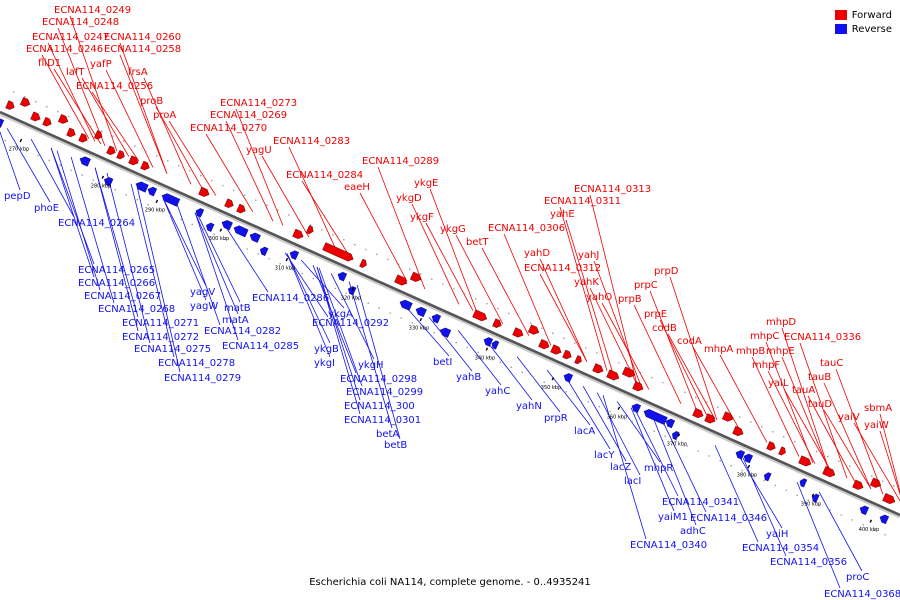  Describe the element at coordinates (64, 49) in the screenshot. I see `forward-gene-label: ECNA114_0246` at that location.